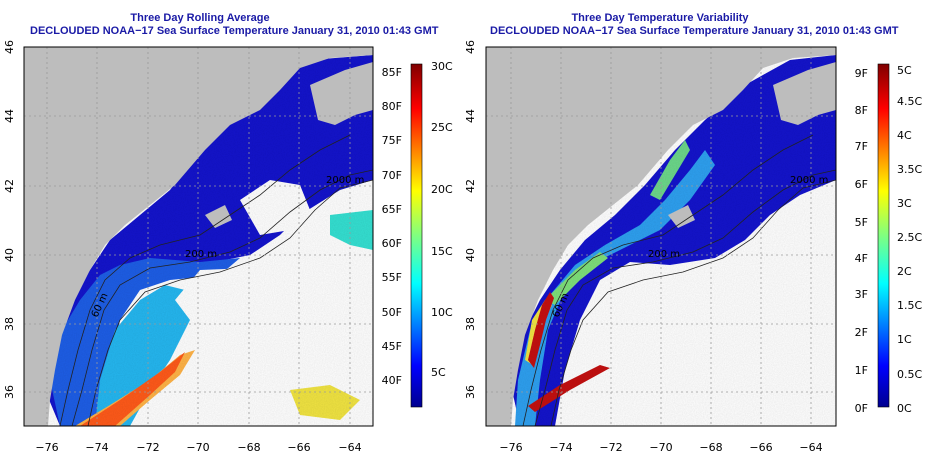 Image resolution: width=950 pixels, height=475 pixels. What do you see at coordinates (9, 392) in the screenshot?
I see `left-y-tick: 36` at bounding box center [9, 392].